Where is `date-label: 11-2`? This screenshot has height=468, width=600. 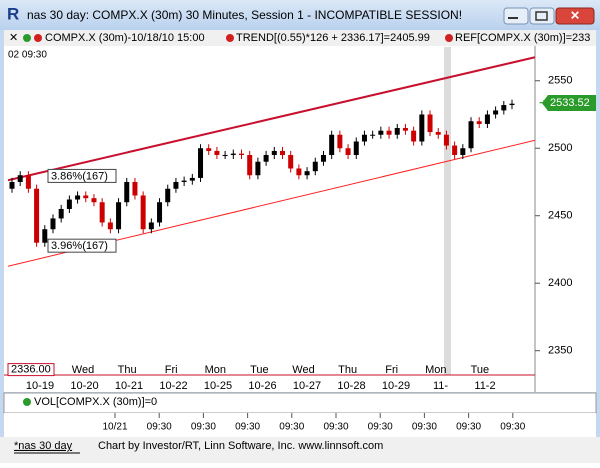 date-label: 11-2 is located at coordinates (484, 386).